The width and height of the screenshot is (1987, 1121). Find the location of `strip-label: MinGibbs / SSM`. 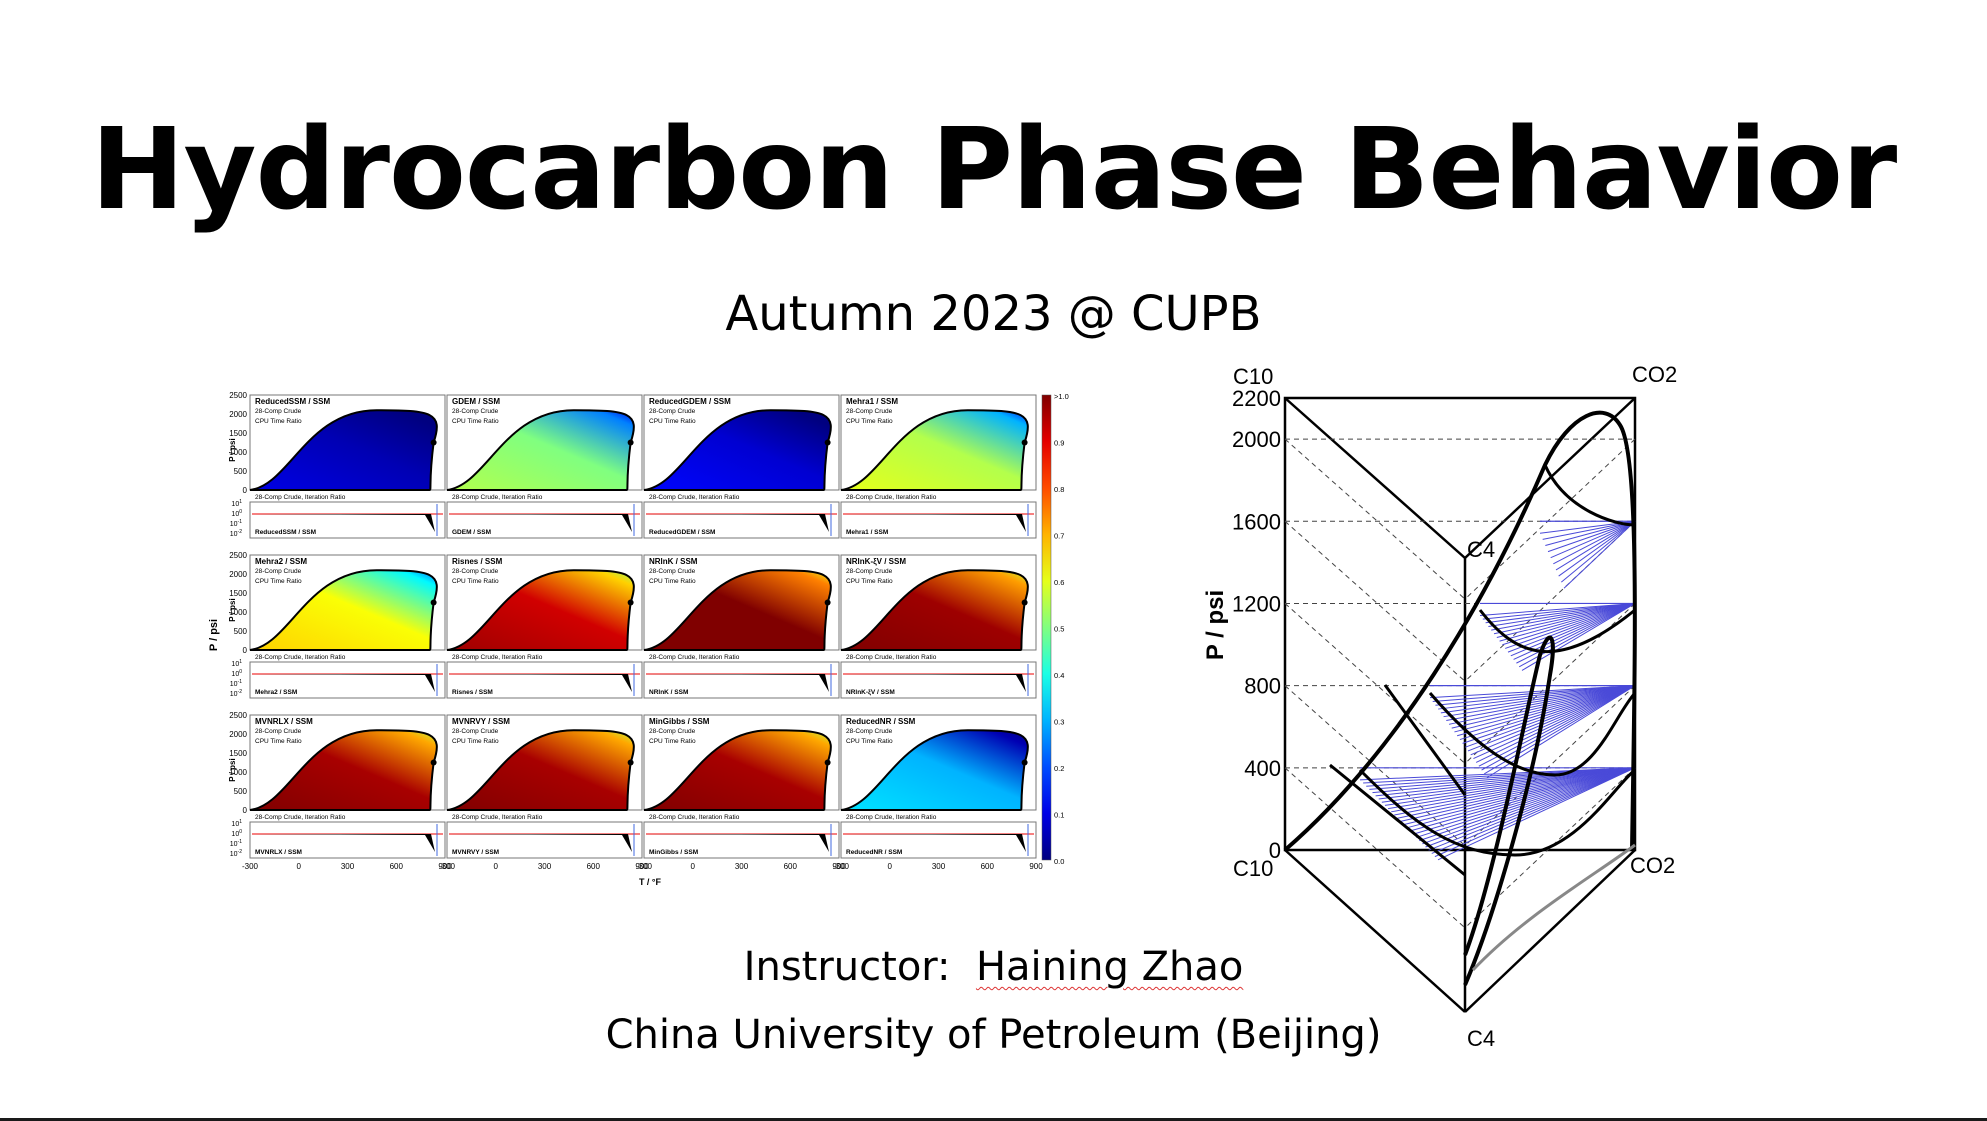

strip-label: MinGibbs / SSM is located at coordinates (673, 852).